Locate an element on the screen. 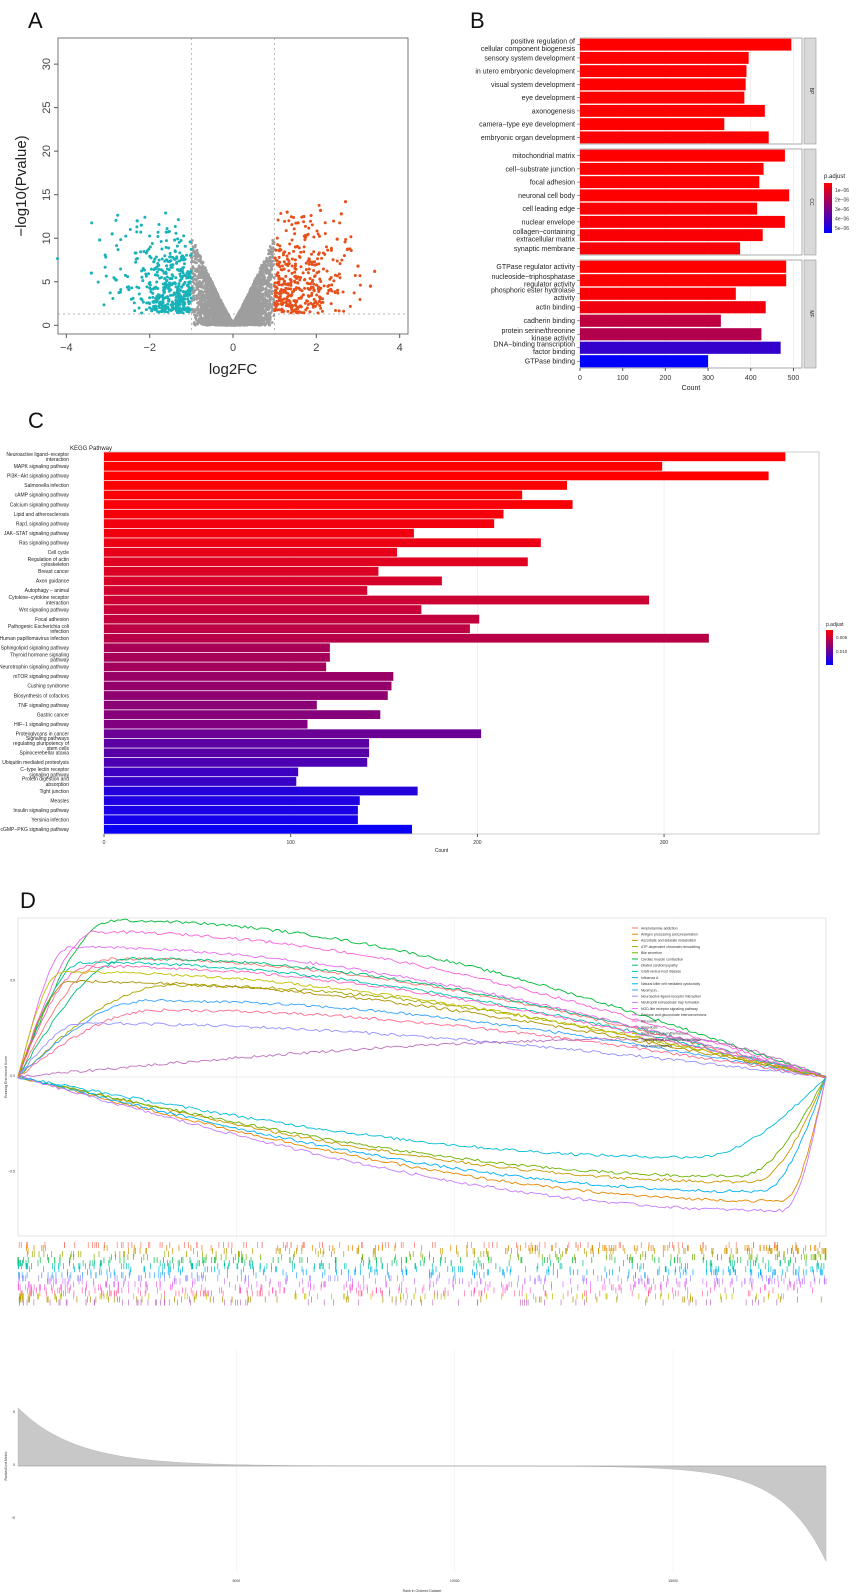 This screenshot has width=864, height=1596. y-tick-label: −0.5 is located at coordinates (11, 1171).